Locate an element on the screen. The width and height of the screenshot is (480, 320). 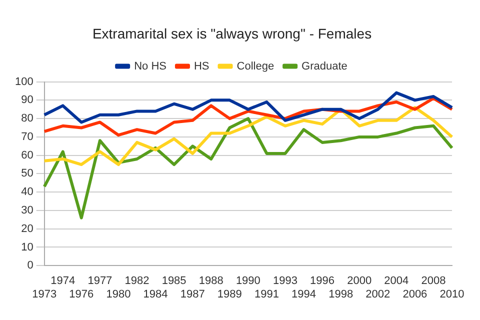
x-tick-label: 2006 is located at coordinates (415, 294).